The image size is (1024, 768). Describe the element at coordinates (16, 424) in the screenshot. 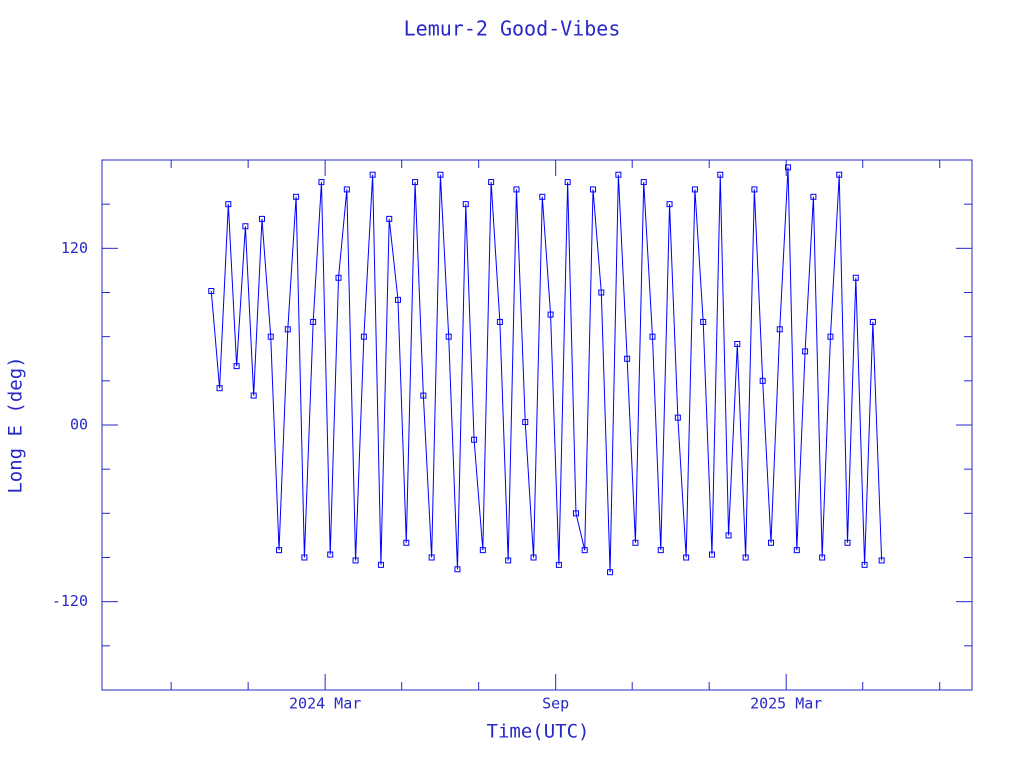

I see `y-axis-label: Long E (deg)` at that location.